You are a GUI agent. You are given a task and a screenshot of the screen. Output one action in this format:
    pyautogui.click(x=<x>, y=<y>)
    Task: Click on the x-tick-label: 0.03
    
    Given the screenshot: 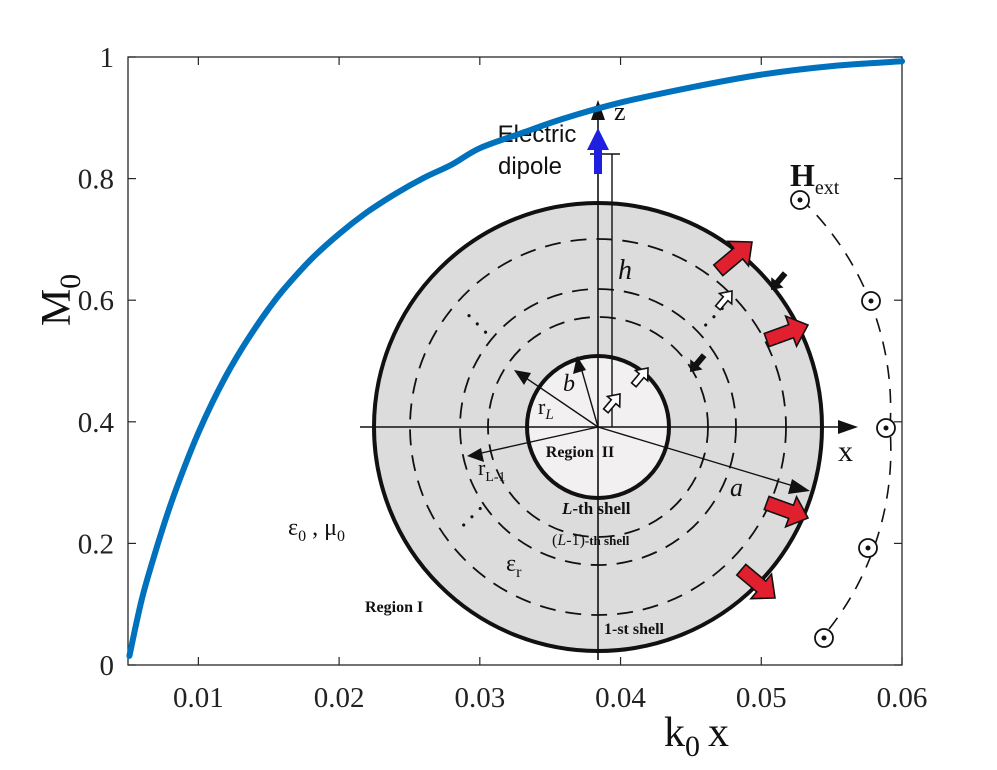 What is the action you would take?
    pyautogui.click(x=479, y=698)
    